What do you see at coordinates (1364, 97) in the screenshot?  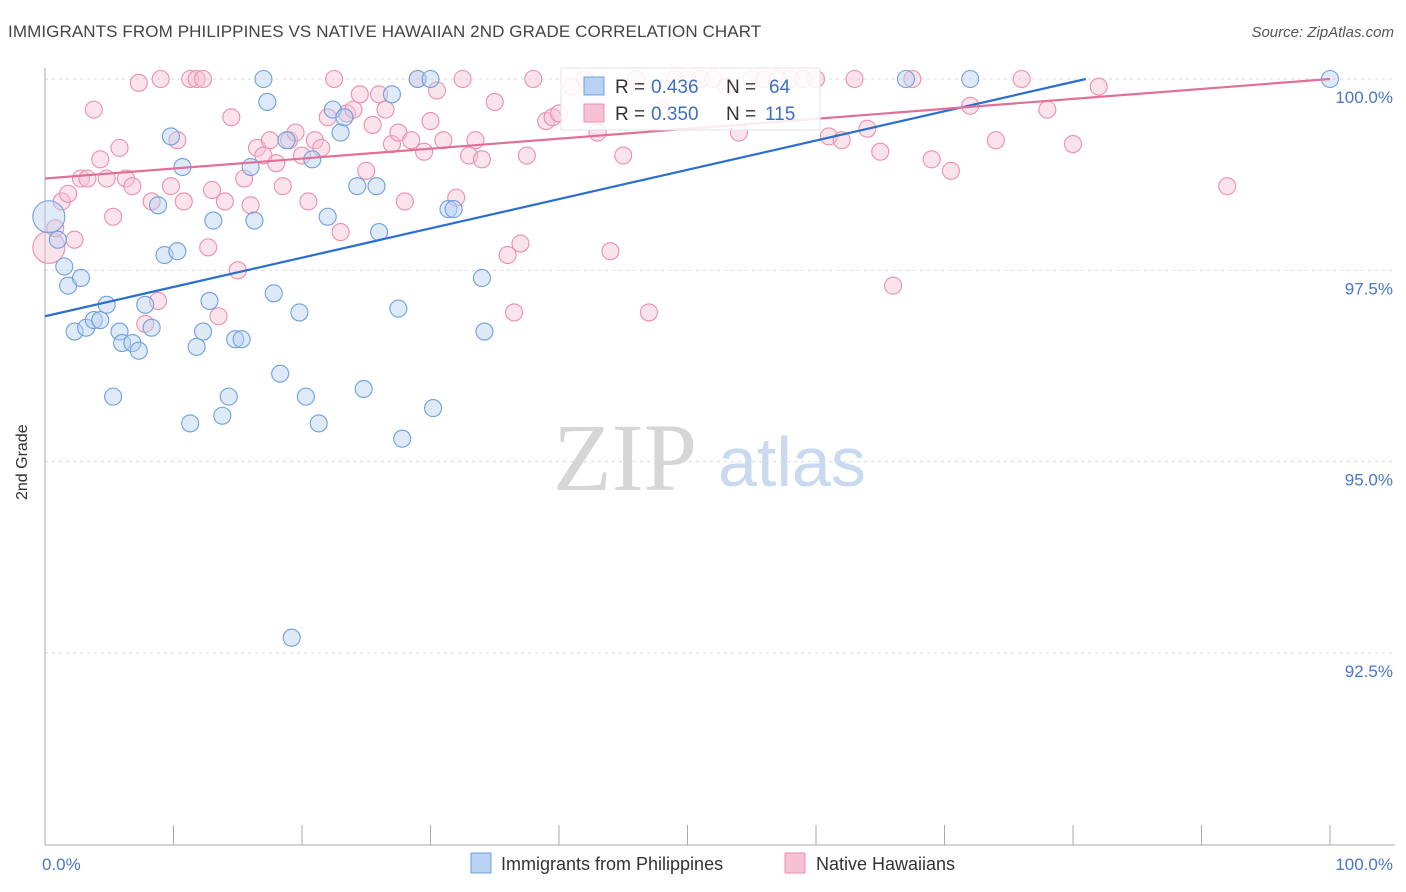 I see `y-tick-label-0: 100.0%` at bounding box center [1364, 97].